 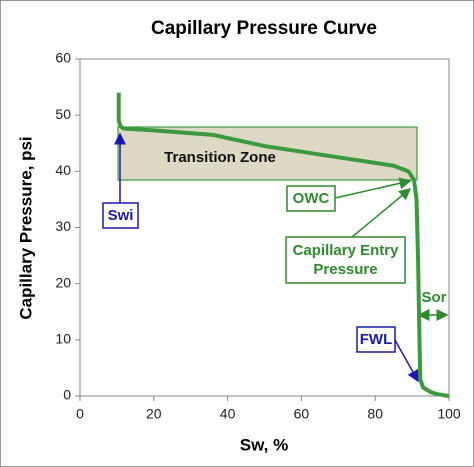 I want to click on fwl-label: FWL, so click(x=376, y=339).